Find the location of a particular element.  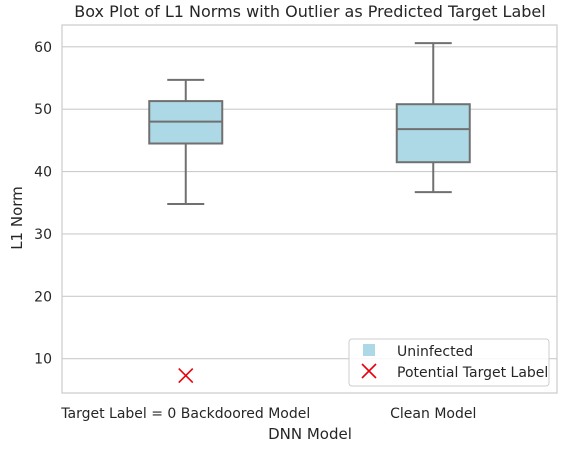

y-tick-label-40: 40 is located at coordinates (43, 173).